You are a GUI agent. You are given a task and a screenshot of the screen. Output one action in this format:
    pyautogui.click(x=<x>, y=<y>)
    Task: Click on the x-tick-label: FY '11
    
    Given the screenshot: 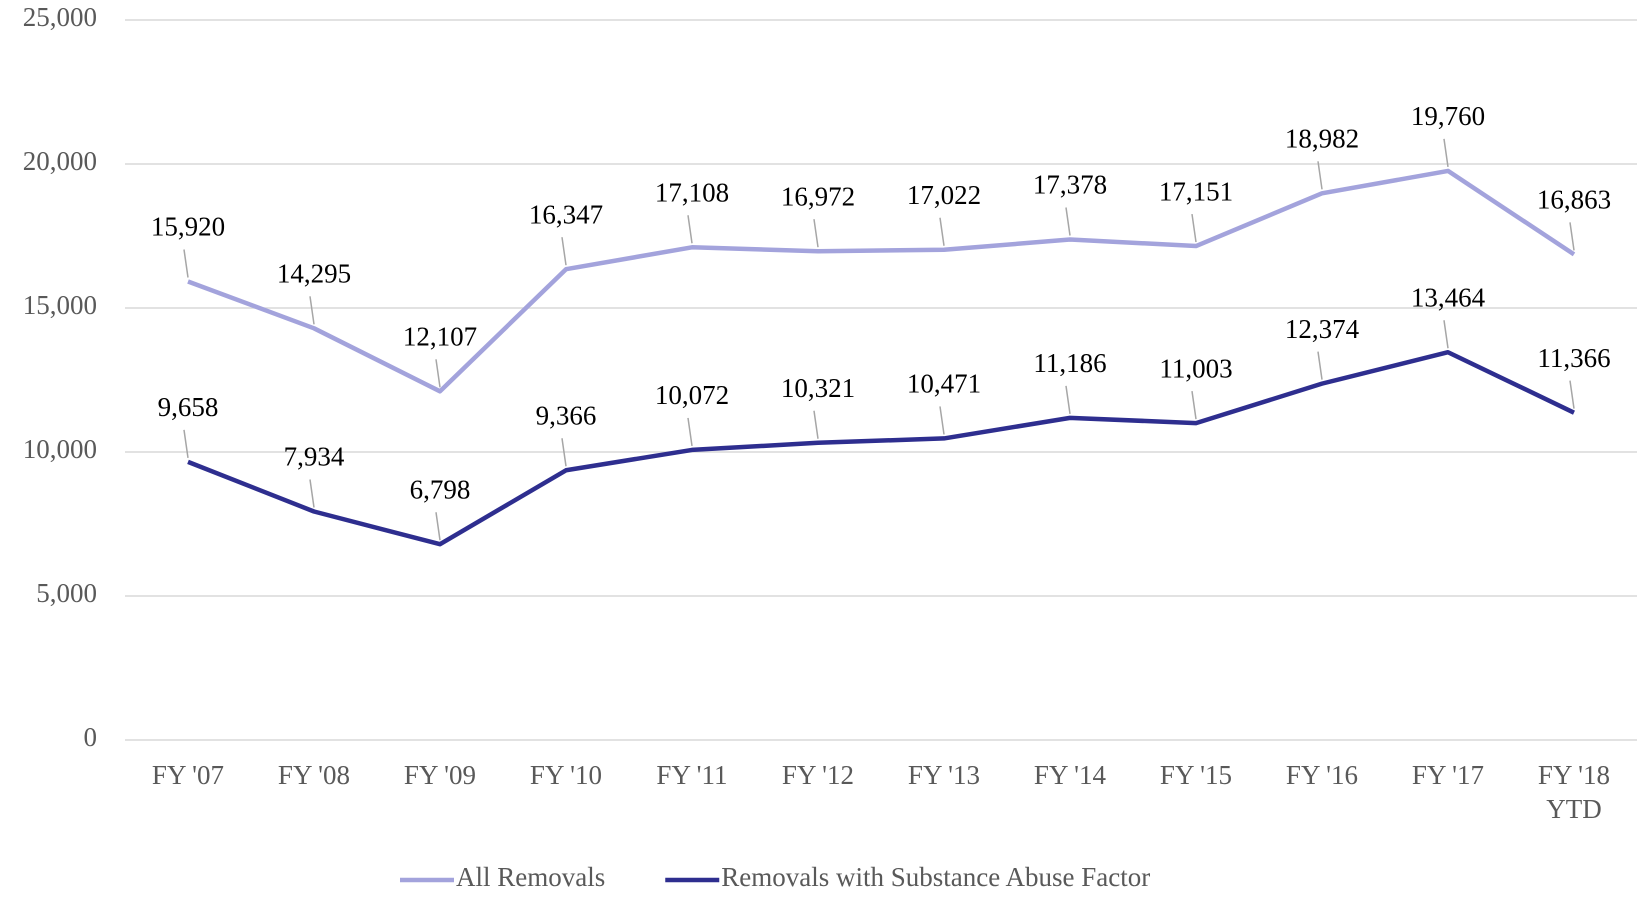 What is the action you would take?
    pyautogui.click(x=691, y=775)
    